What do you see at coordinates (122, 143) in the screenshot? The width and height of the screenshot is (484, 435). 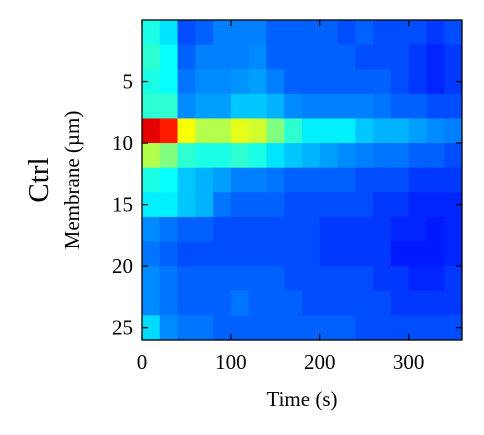 I see `y-tick-label: 10` at bounding box center [122, 143].